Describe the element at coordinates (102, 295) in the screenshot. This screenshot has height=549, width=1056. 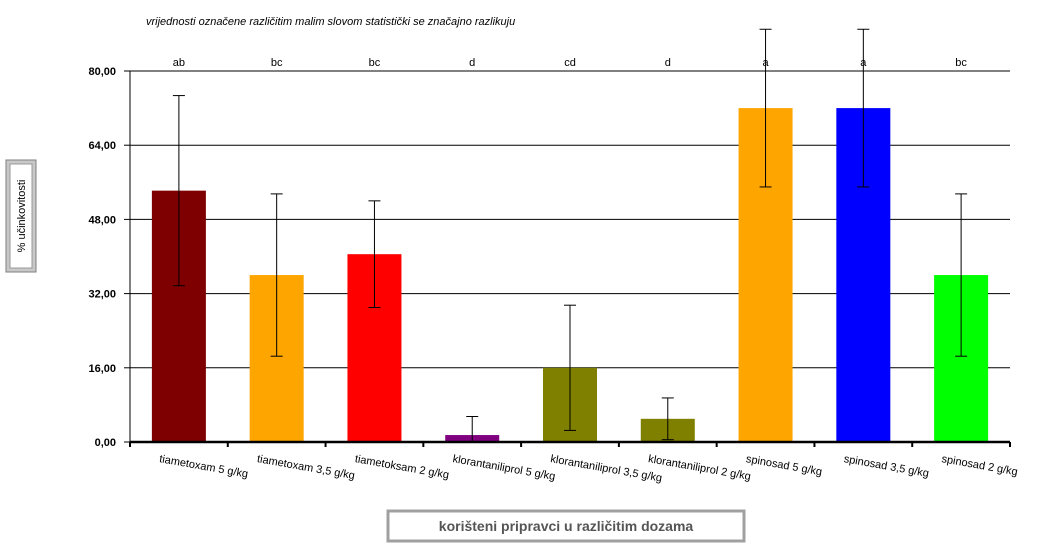
I see `y-tick-label: 32,00` at that location.